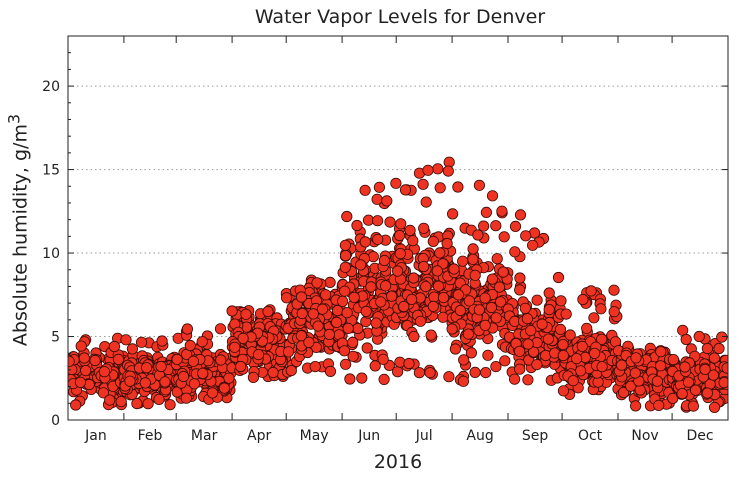  What do you see at coordinates (424, 436) in the screenshot?
I see `x-tick-label: Jul` at bounding box center [424, 436].